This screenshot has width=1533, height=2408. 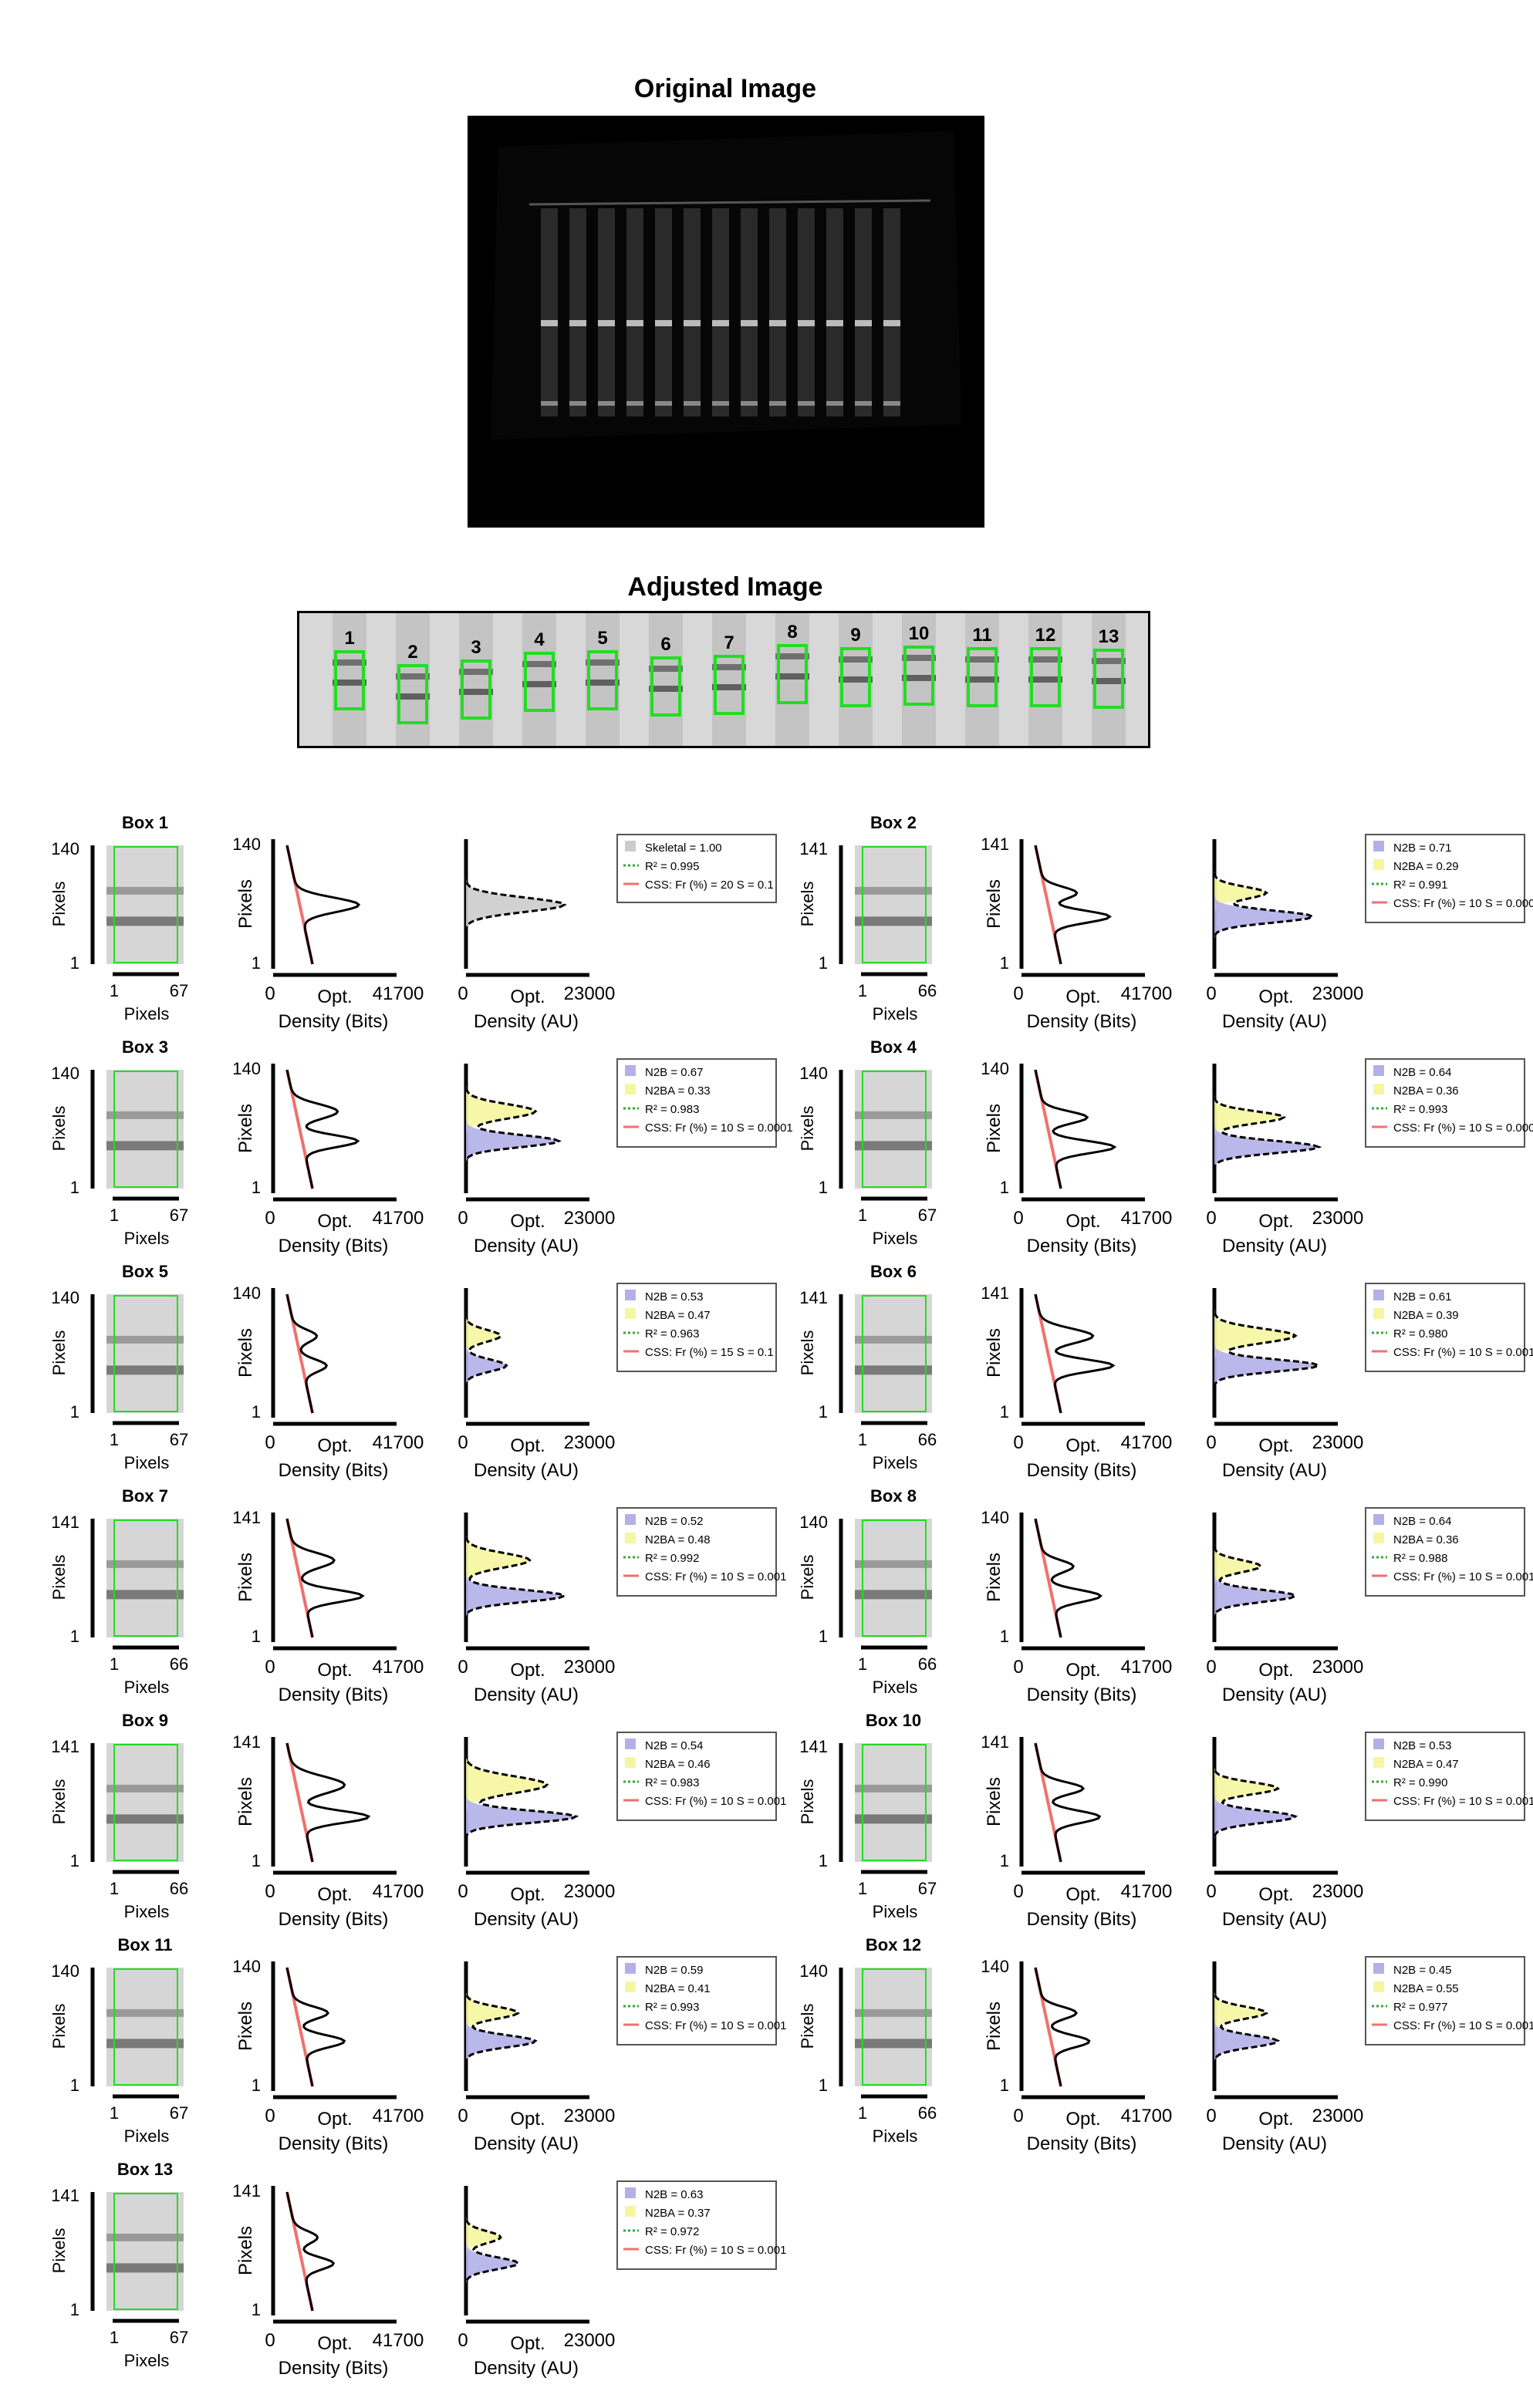 What do you see at coordinates (1420, 1558) in the screenshot?
I see `legend-entry: R² = 0.988` at bounding box center [1420, 1558].